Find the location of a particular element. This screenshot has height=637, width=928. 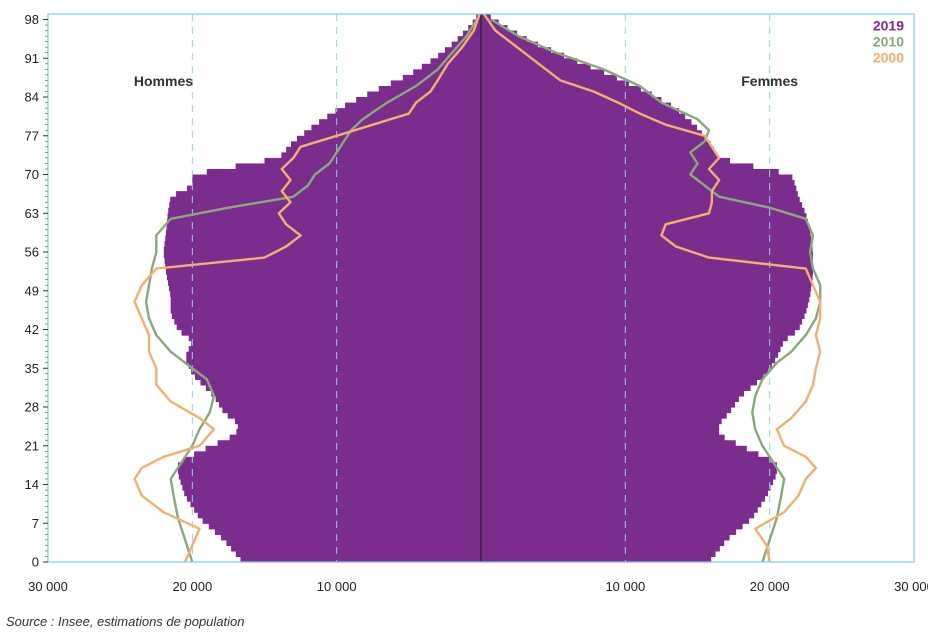

y-tick-label: 21 is located at coordinates (32, 445).